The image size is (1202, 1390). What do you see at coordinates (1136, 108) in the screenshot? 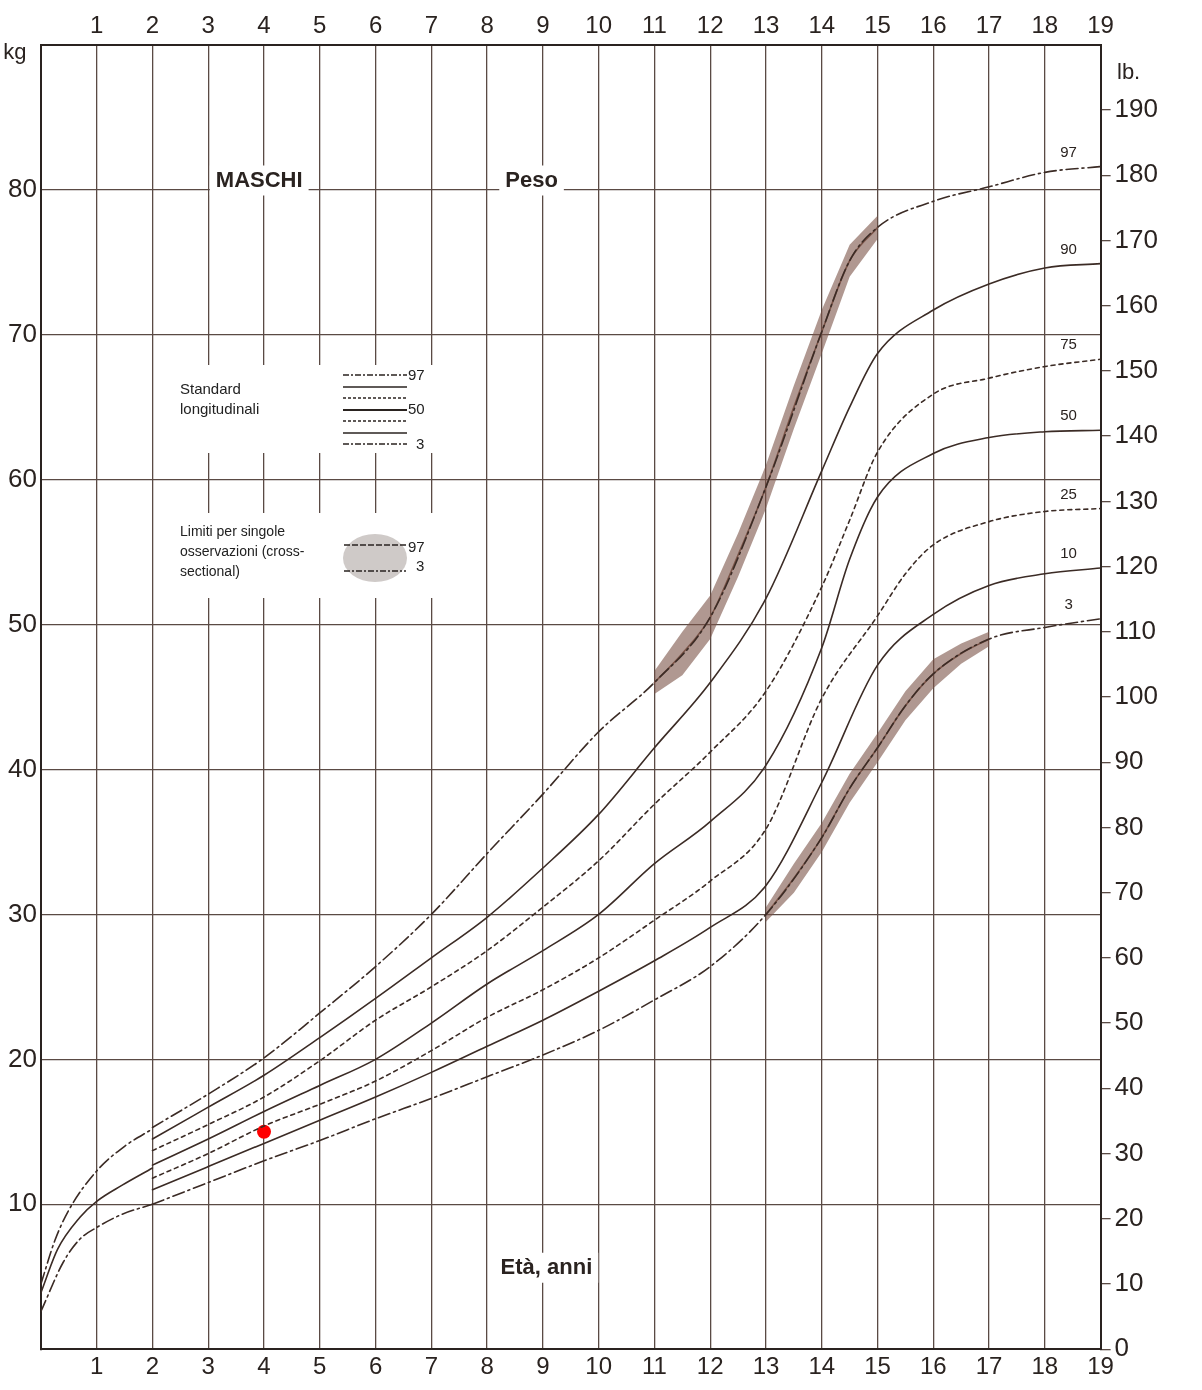
I see `y2-tick-label: 190` at bounding box center [1136, 108].